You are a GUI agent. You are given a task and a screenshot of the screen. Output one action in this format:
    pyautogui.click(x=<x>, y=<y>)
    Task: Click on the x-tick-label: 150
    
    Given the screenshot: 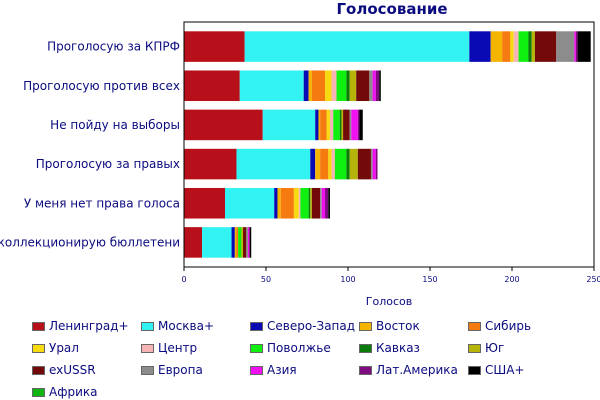 What is the action you would take?
    pyautogui.click(x=429, y=279)
    